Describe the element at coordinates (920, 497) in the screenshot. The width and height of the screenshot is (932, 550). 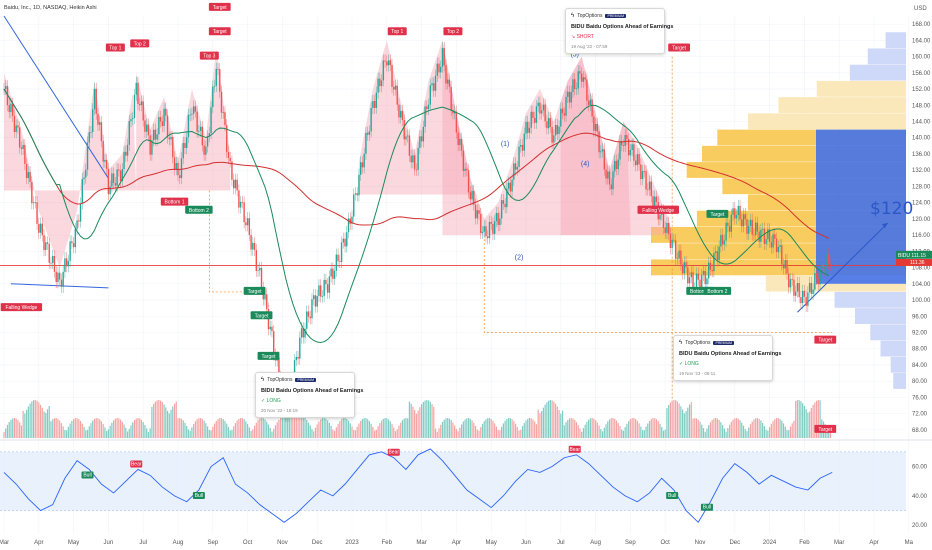
I see `rsi-axis: 60.00 40.00 20.00` at that location.